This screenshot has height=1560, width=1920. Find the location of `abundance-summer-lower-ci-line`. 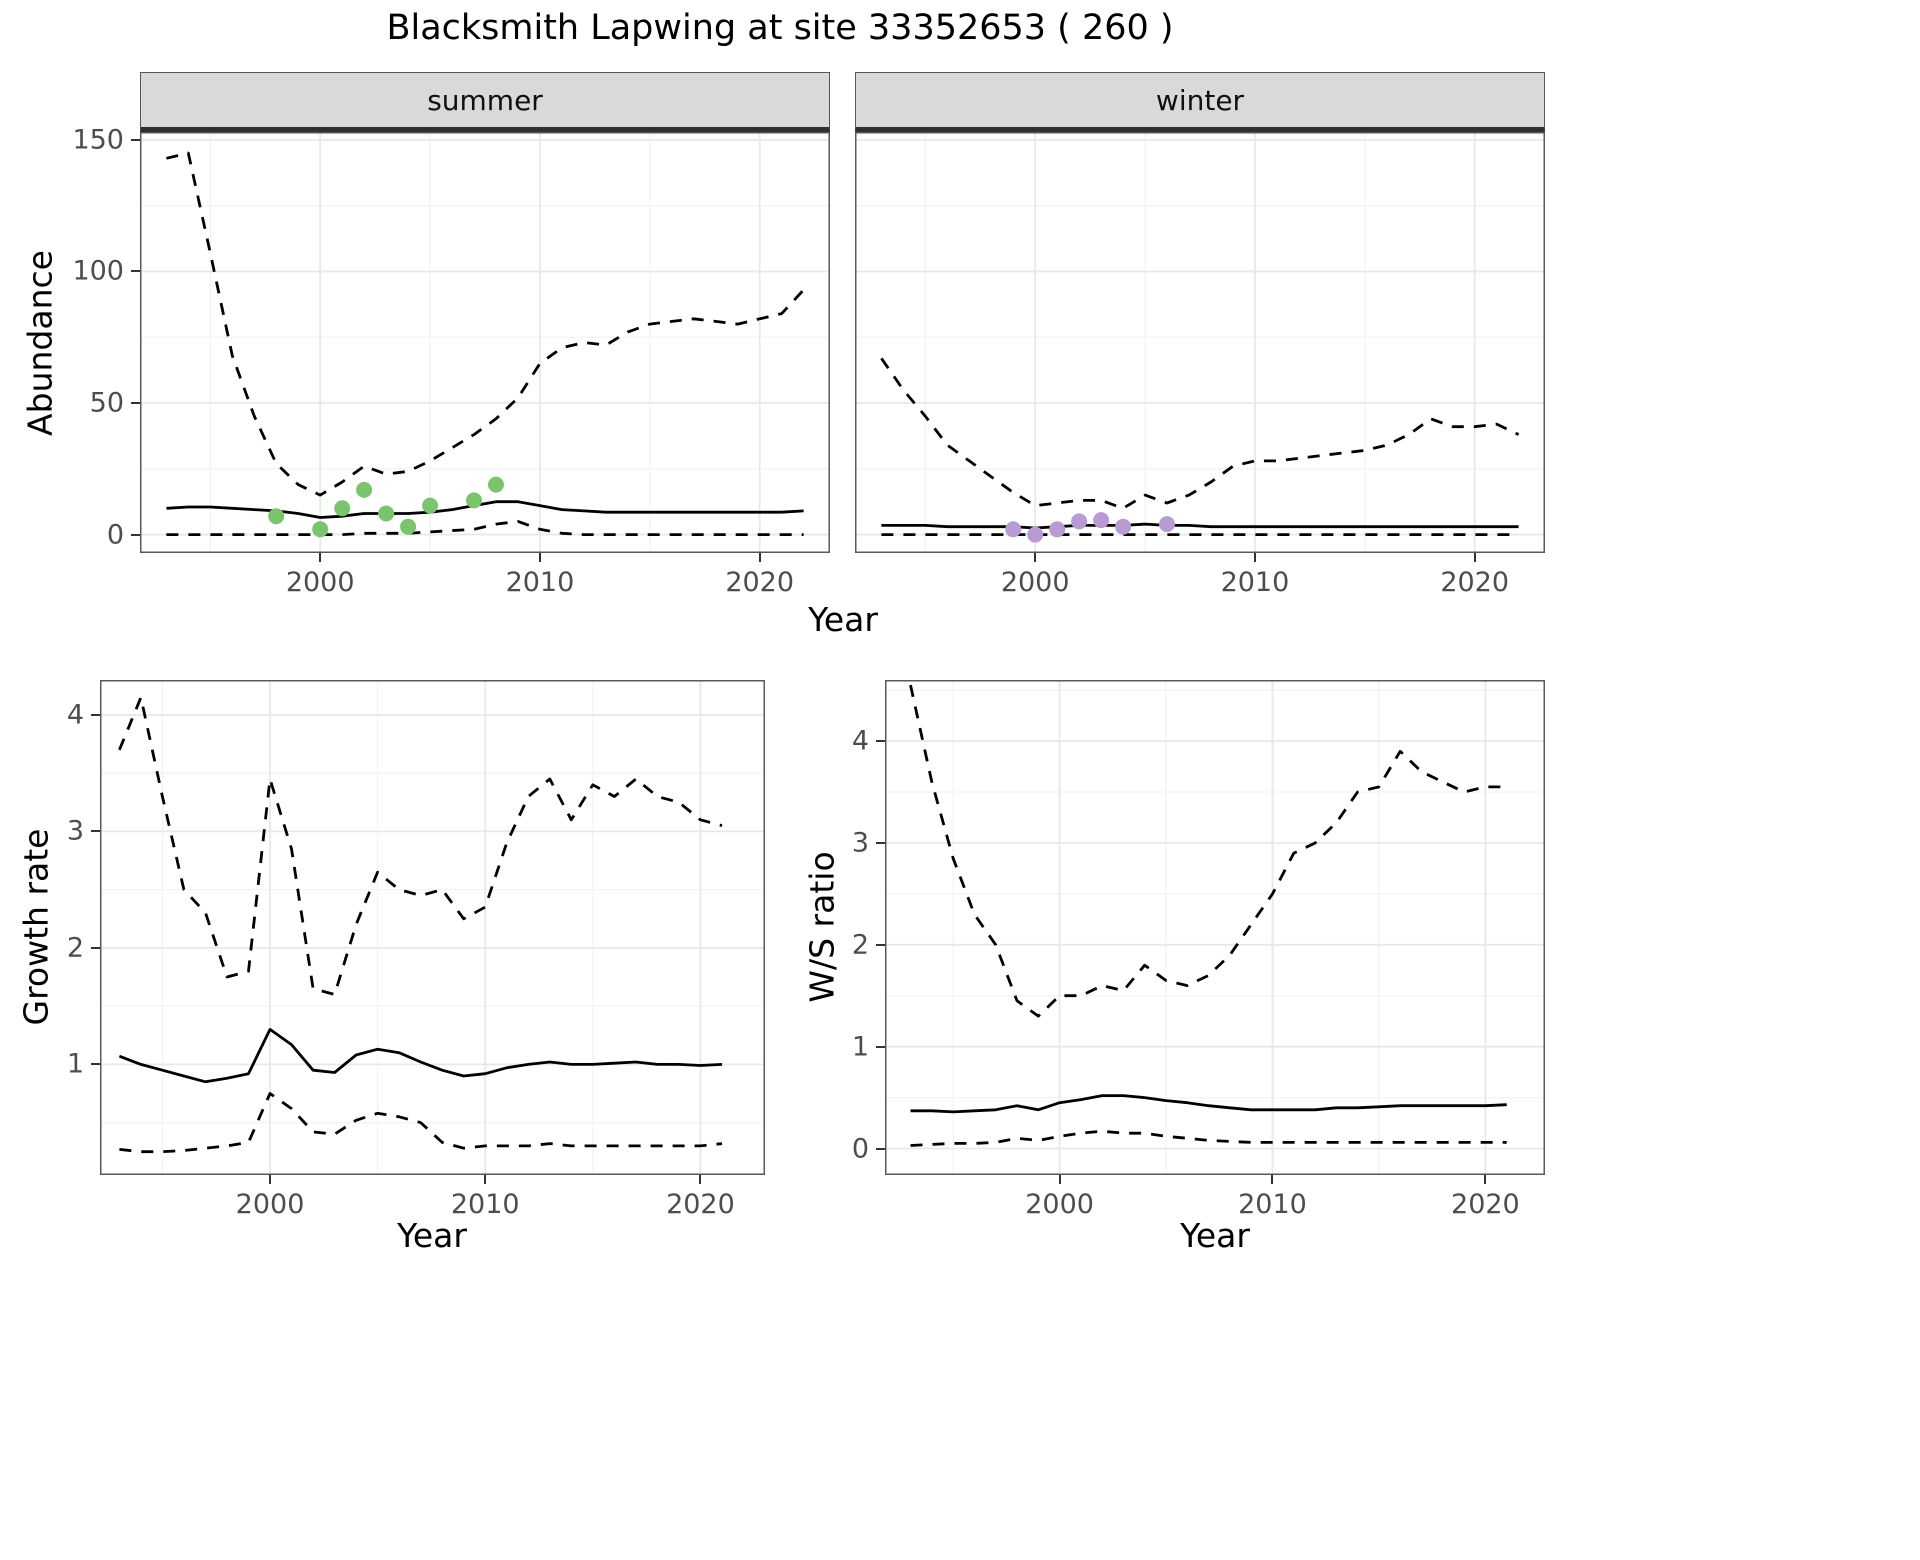

abundance-summer-lower-ci-line is located at coordinates (485, 528).